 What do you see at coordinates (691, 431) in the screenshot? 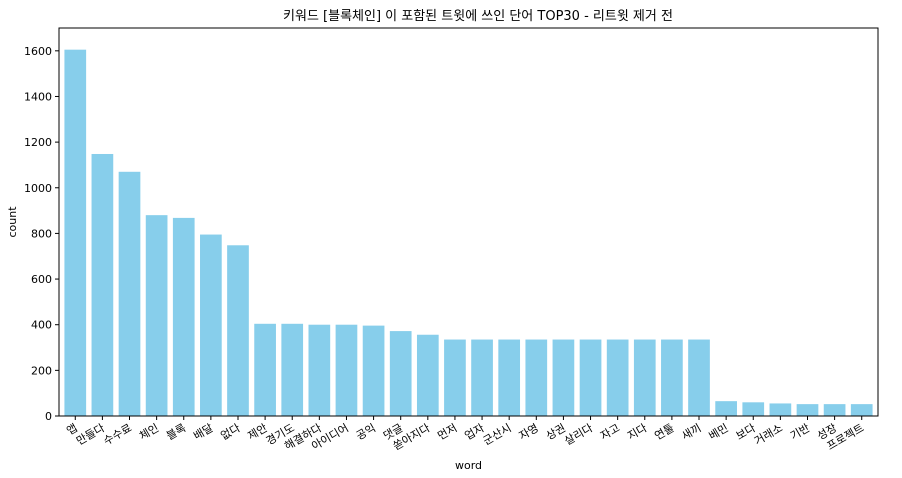
I see `x-tick-label-23: 새끼` at bounding box center [691, 431].